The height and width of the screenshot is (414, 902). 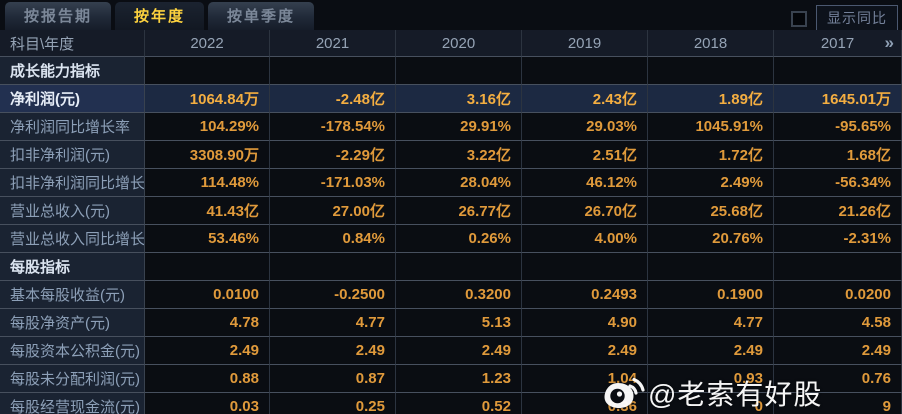 What do you see at coordinates (585, 239) in the screenshot?
I see `cell-value: 4.00%` at bounding box center [585, 239].